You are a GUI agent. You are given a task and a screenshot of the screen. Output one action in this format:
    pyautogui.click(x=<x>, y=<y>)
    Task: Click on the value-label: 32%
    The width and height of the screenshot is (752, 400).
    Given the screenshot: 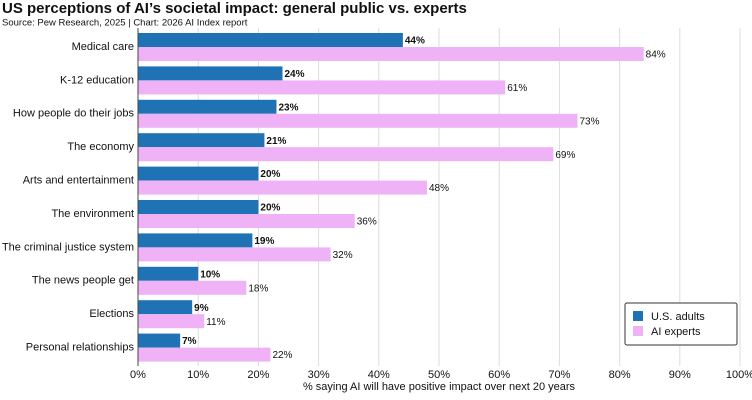 What is the action you would take?
    pyautogui.click(x=343, y=255)
    